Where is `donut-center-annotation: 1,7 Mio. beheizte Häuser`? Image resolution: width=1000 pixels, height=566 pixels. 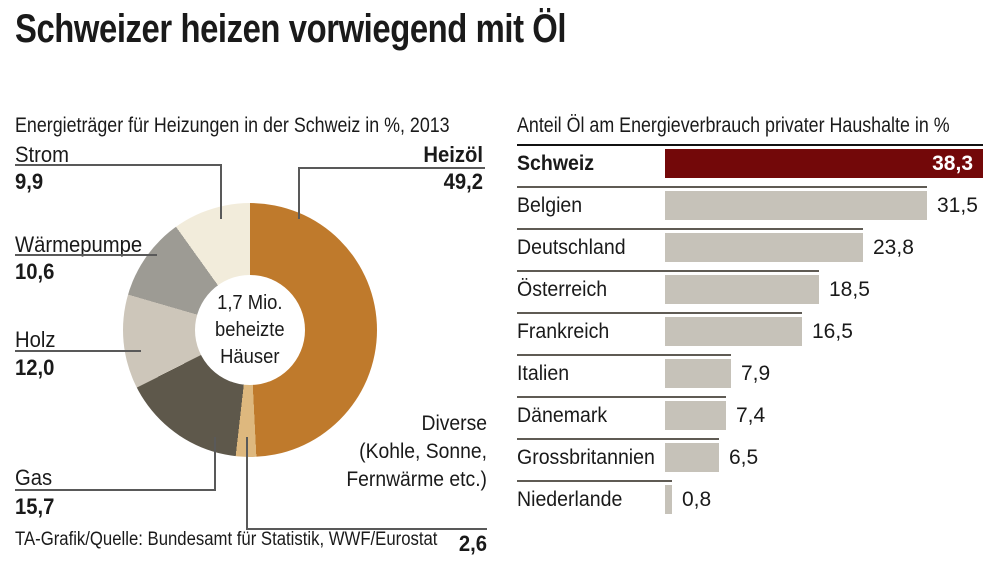 donut-center-annotation: 1,7 Mio. beheizte Häuser is located at coordinates (250, 330).